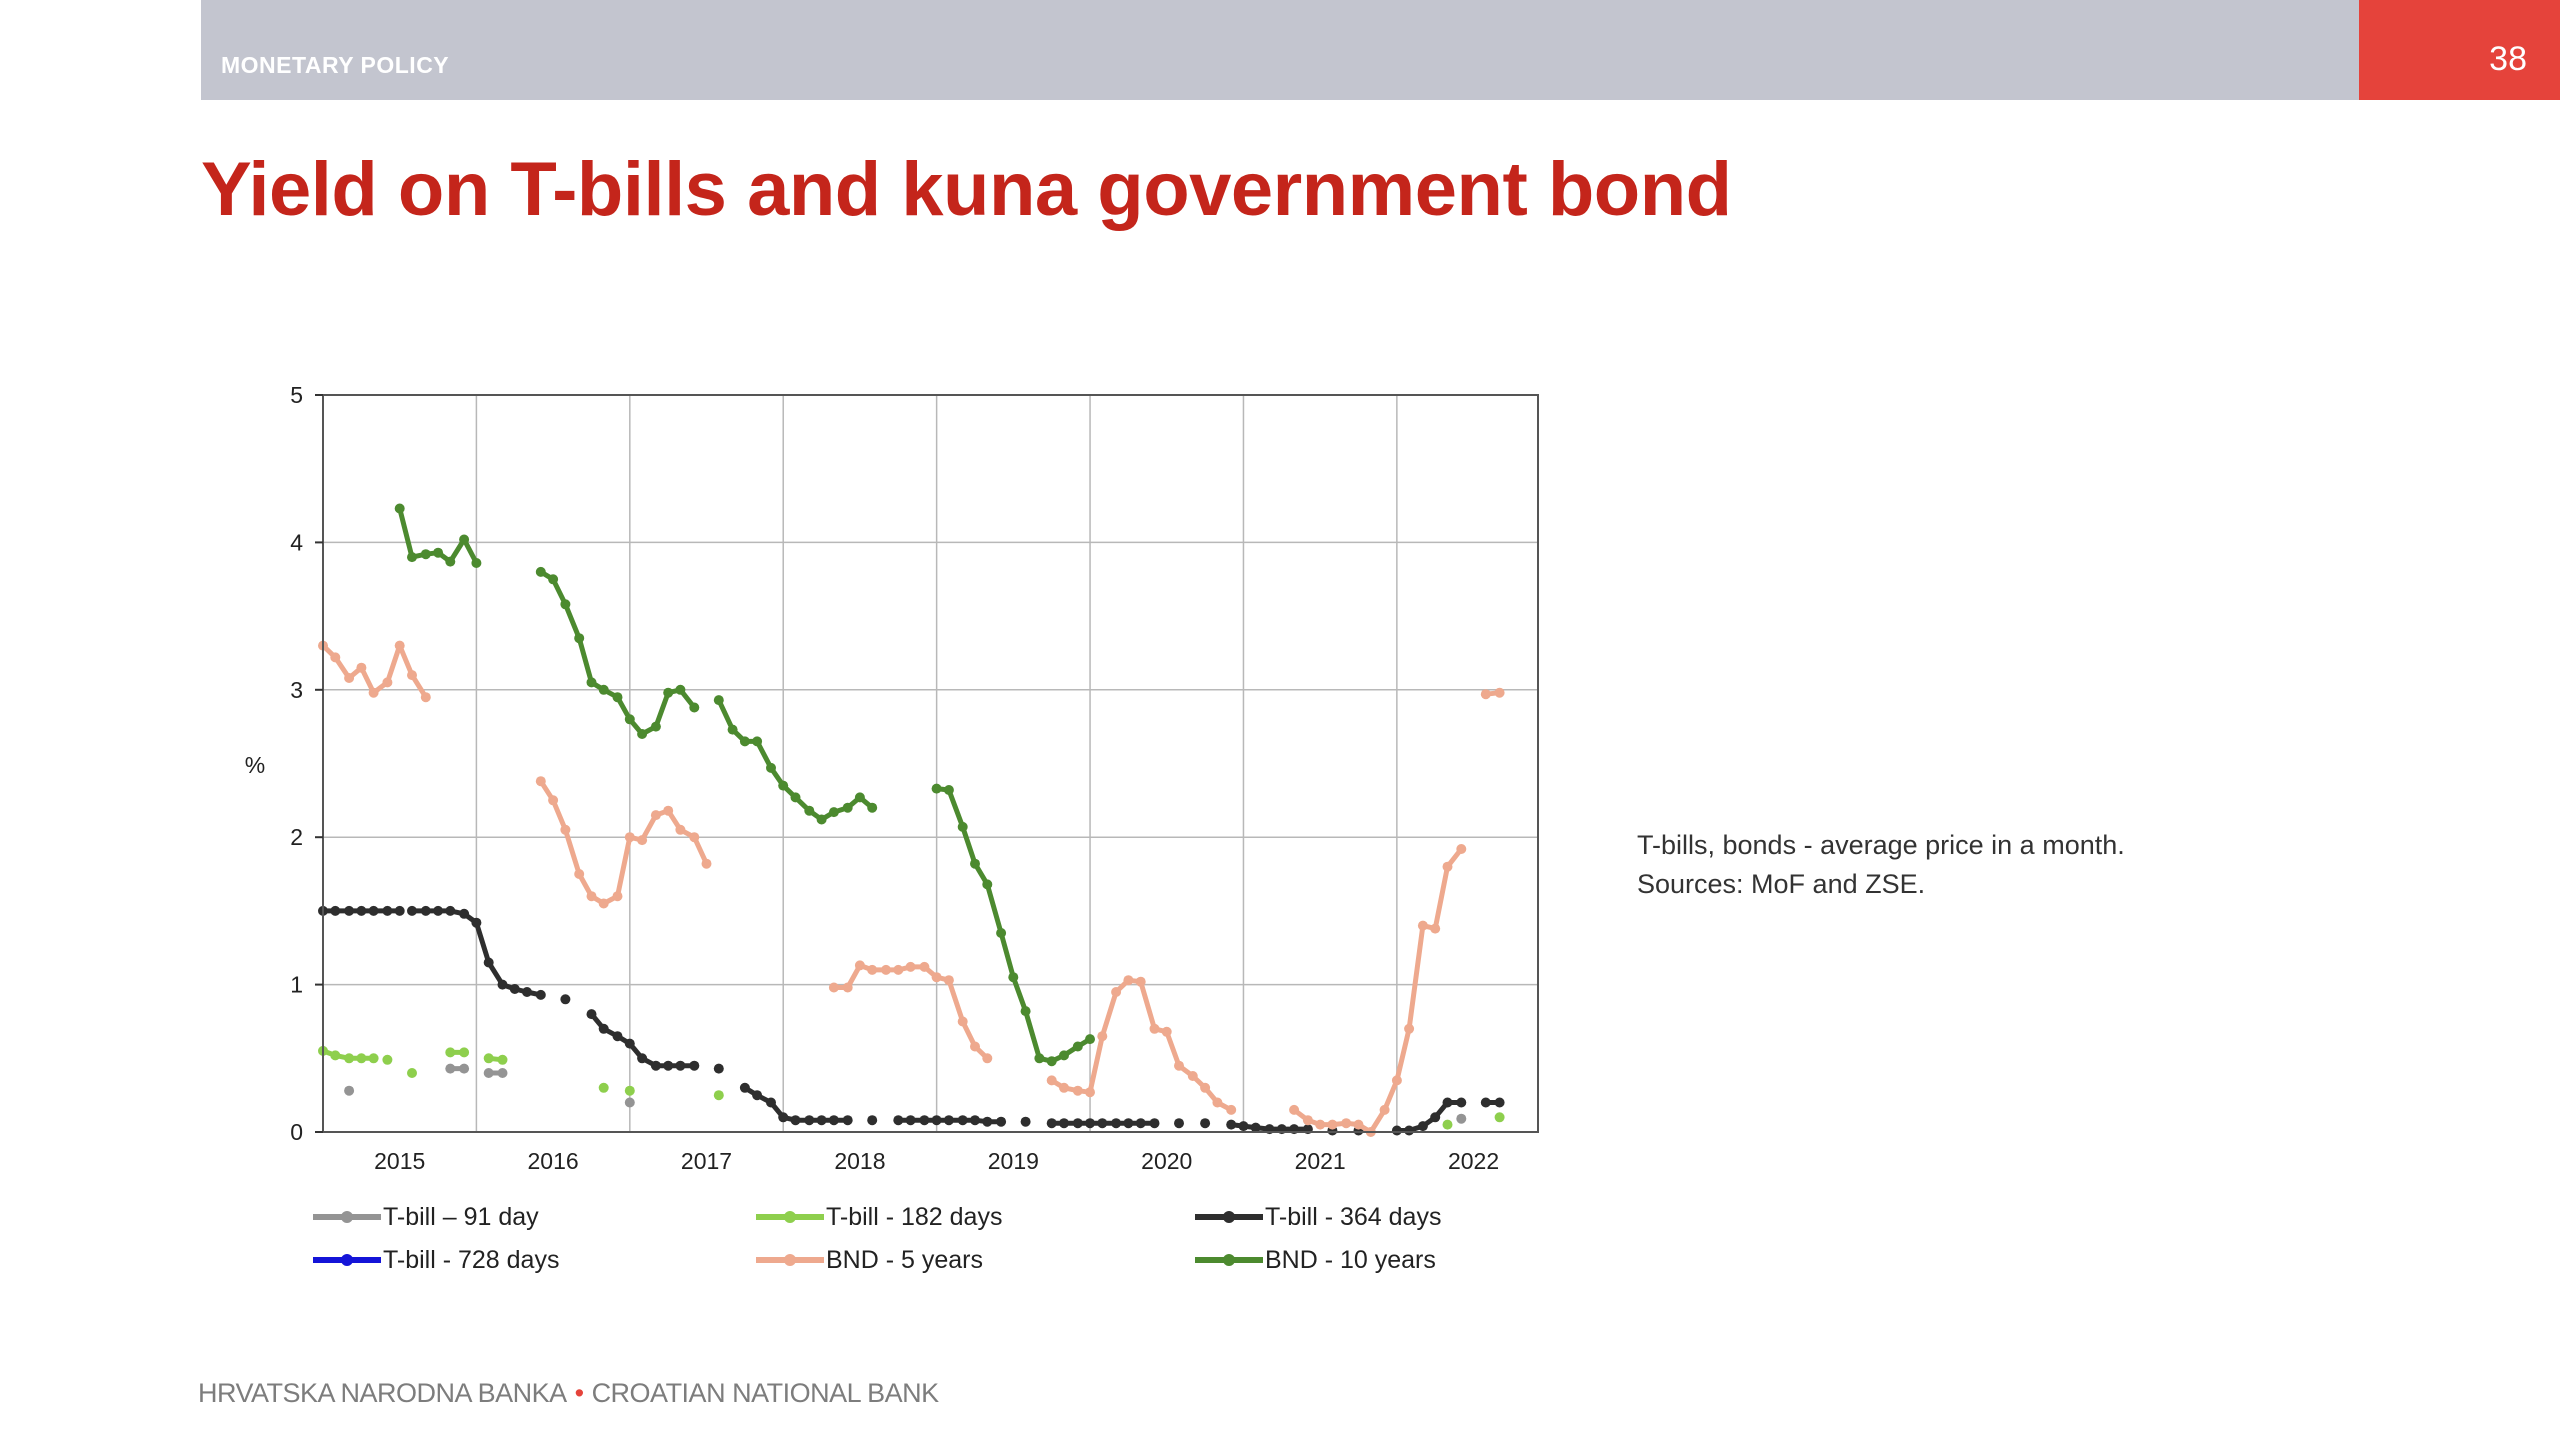 This screenshot has height=1440, width=2560. What do you see at coordinates (553, 1161) in the screenshot?
I see `x-tick-label: 2016` at bounding box center [553, 1161].